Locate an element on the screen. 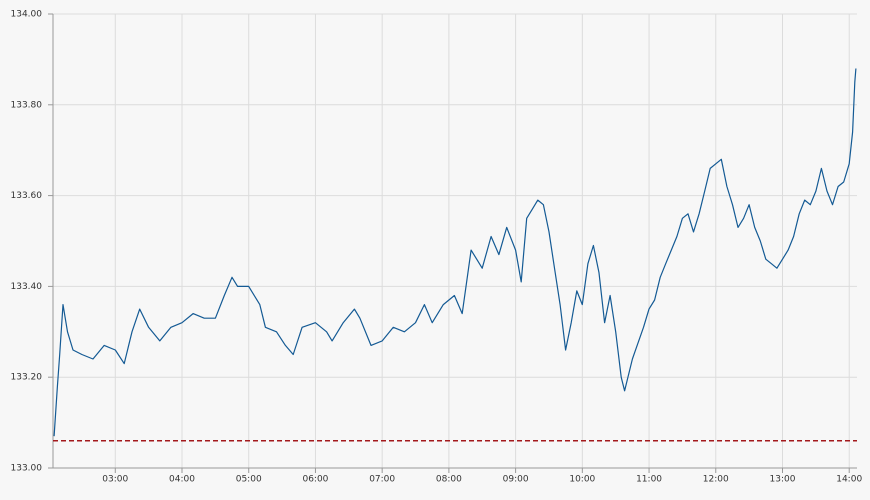 The height and width of the screenshot is (500, 870). y-tick-label: 133.60 is located at coordinates (27, 196).